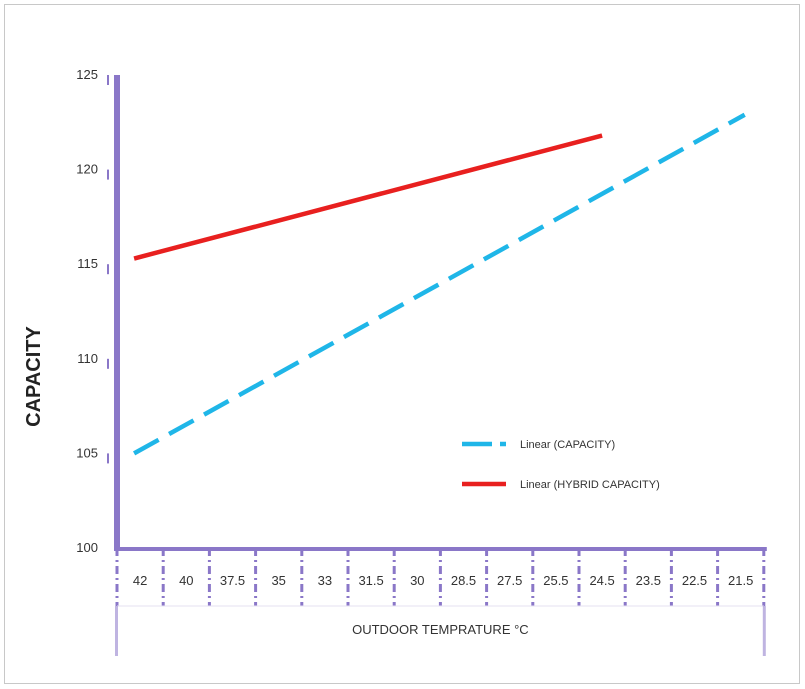 This screenshot has height=689, width=805. I want to click on y-tick-label: 105, so click(87, 452).